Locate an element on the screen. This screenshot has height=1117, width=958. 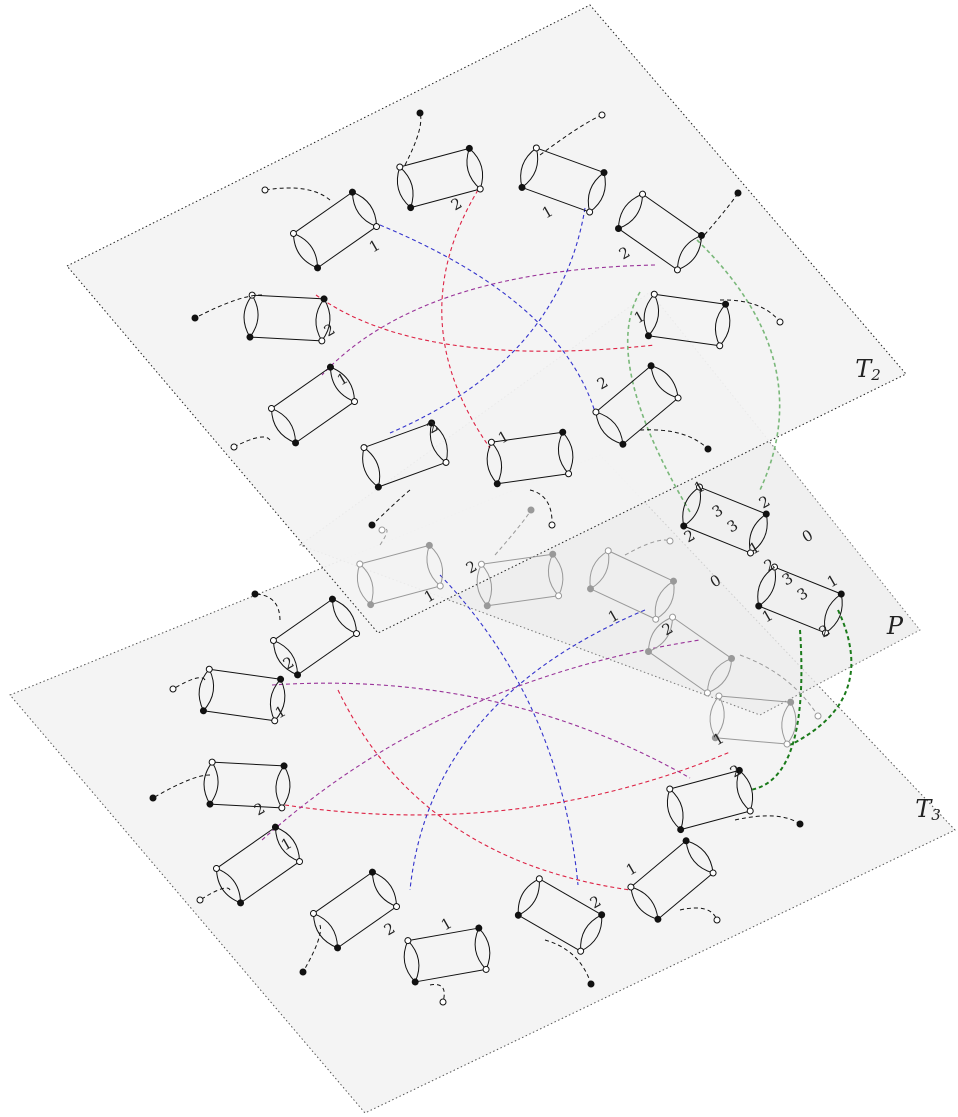
plane-label: T3 is located at coordinates (928, 810).